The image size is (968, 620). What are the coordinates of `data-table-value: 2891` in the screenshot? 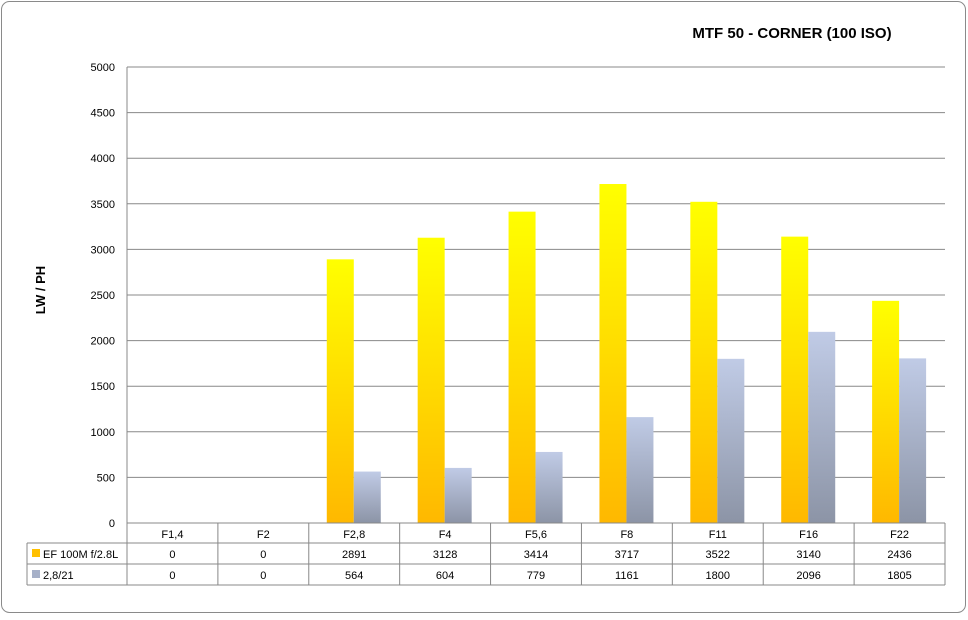 It's located at (354, 555).